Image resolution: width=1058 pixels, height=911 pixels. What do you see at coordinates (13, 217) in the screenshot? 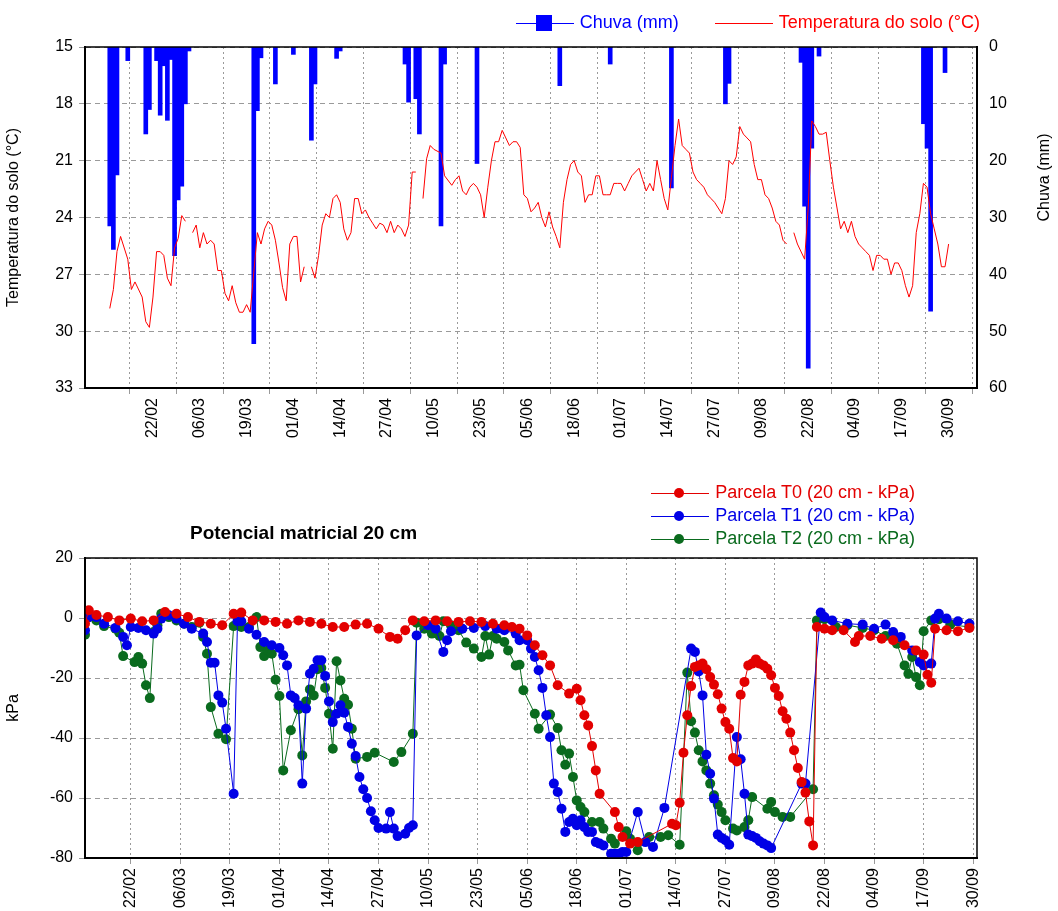
I see `y-axis-title: Temperatura do solo (°C)` at bounding box center [13, 217].